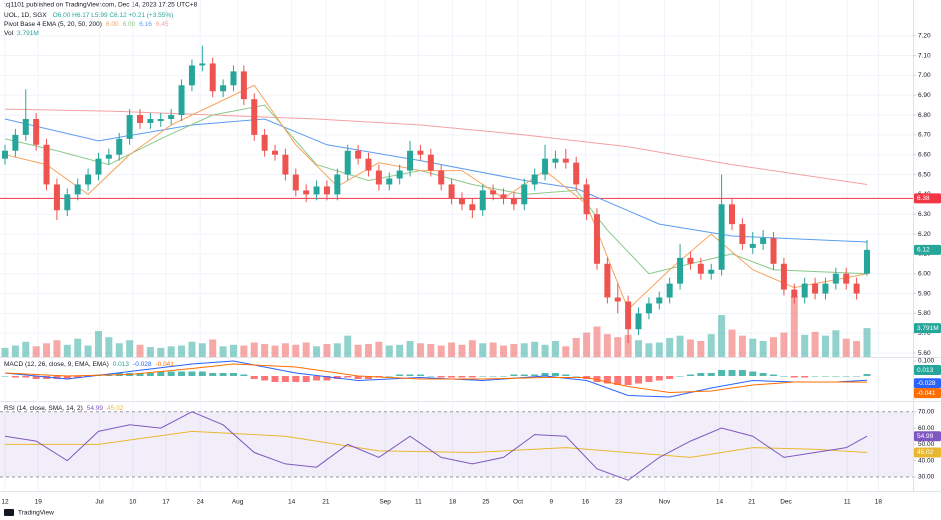 This screenshot has height=520, width=941. Describe the element at coordinates (453, 502) in the screenshot. I see `x-tick-label: 18` at that location.